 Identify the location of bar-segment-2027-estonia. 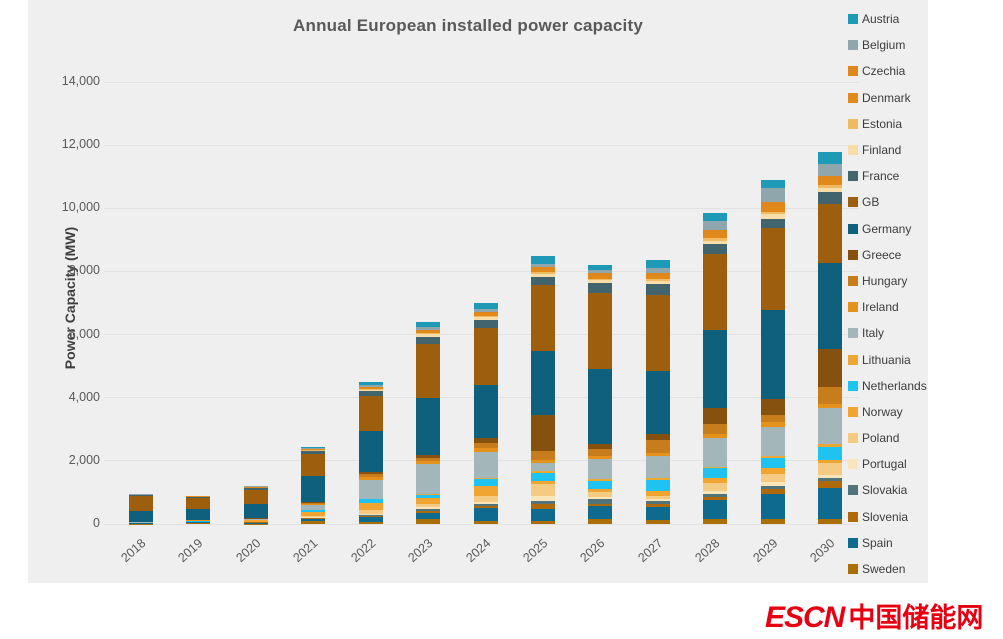
(657, 280).